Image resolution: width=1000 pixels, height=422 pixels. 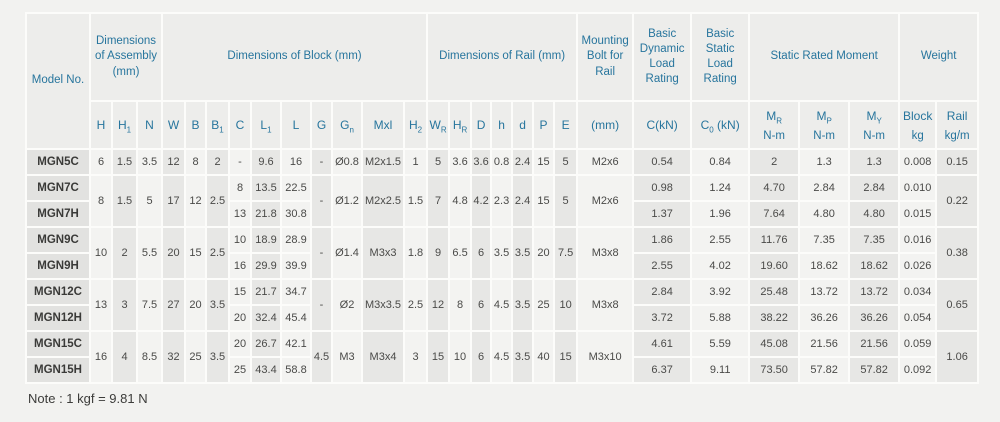 I want to click on cell-HR: 3.6, so click(x=460, y=162).